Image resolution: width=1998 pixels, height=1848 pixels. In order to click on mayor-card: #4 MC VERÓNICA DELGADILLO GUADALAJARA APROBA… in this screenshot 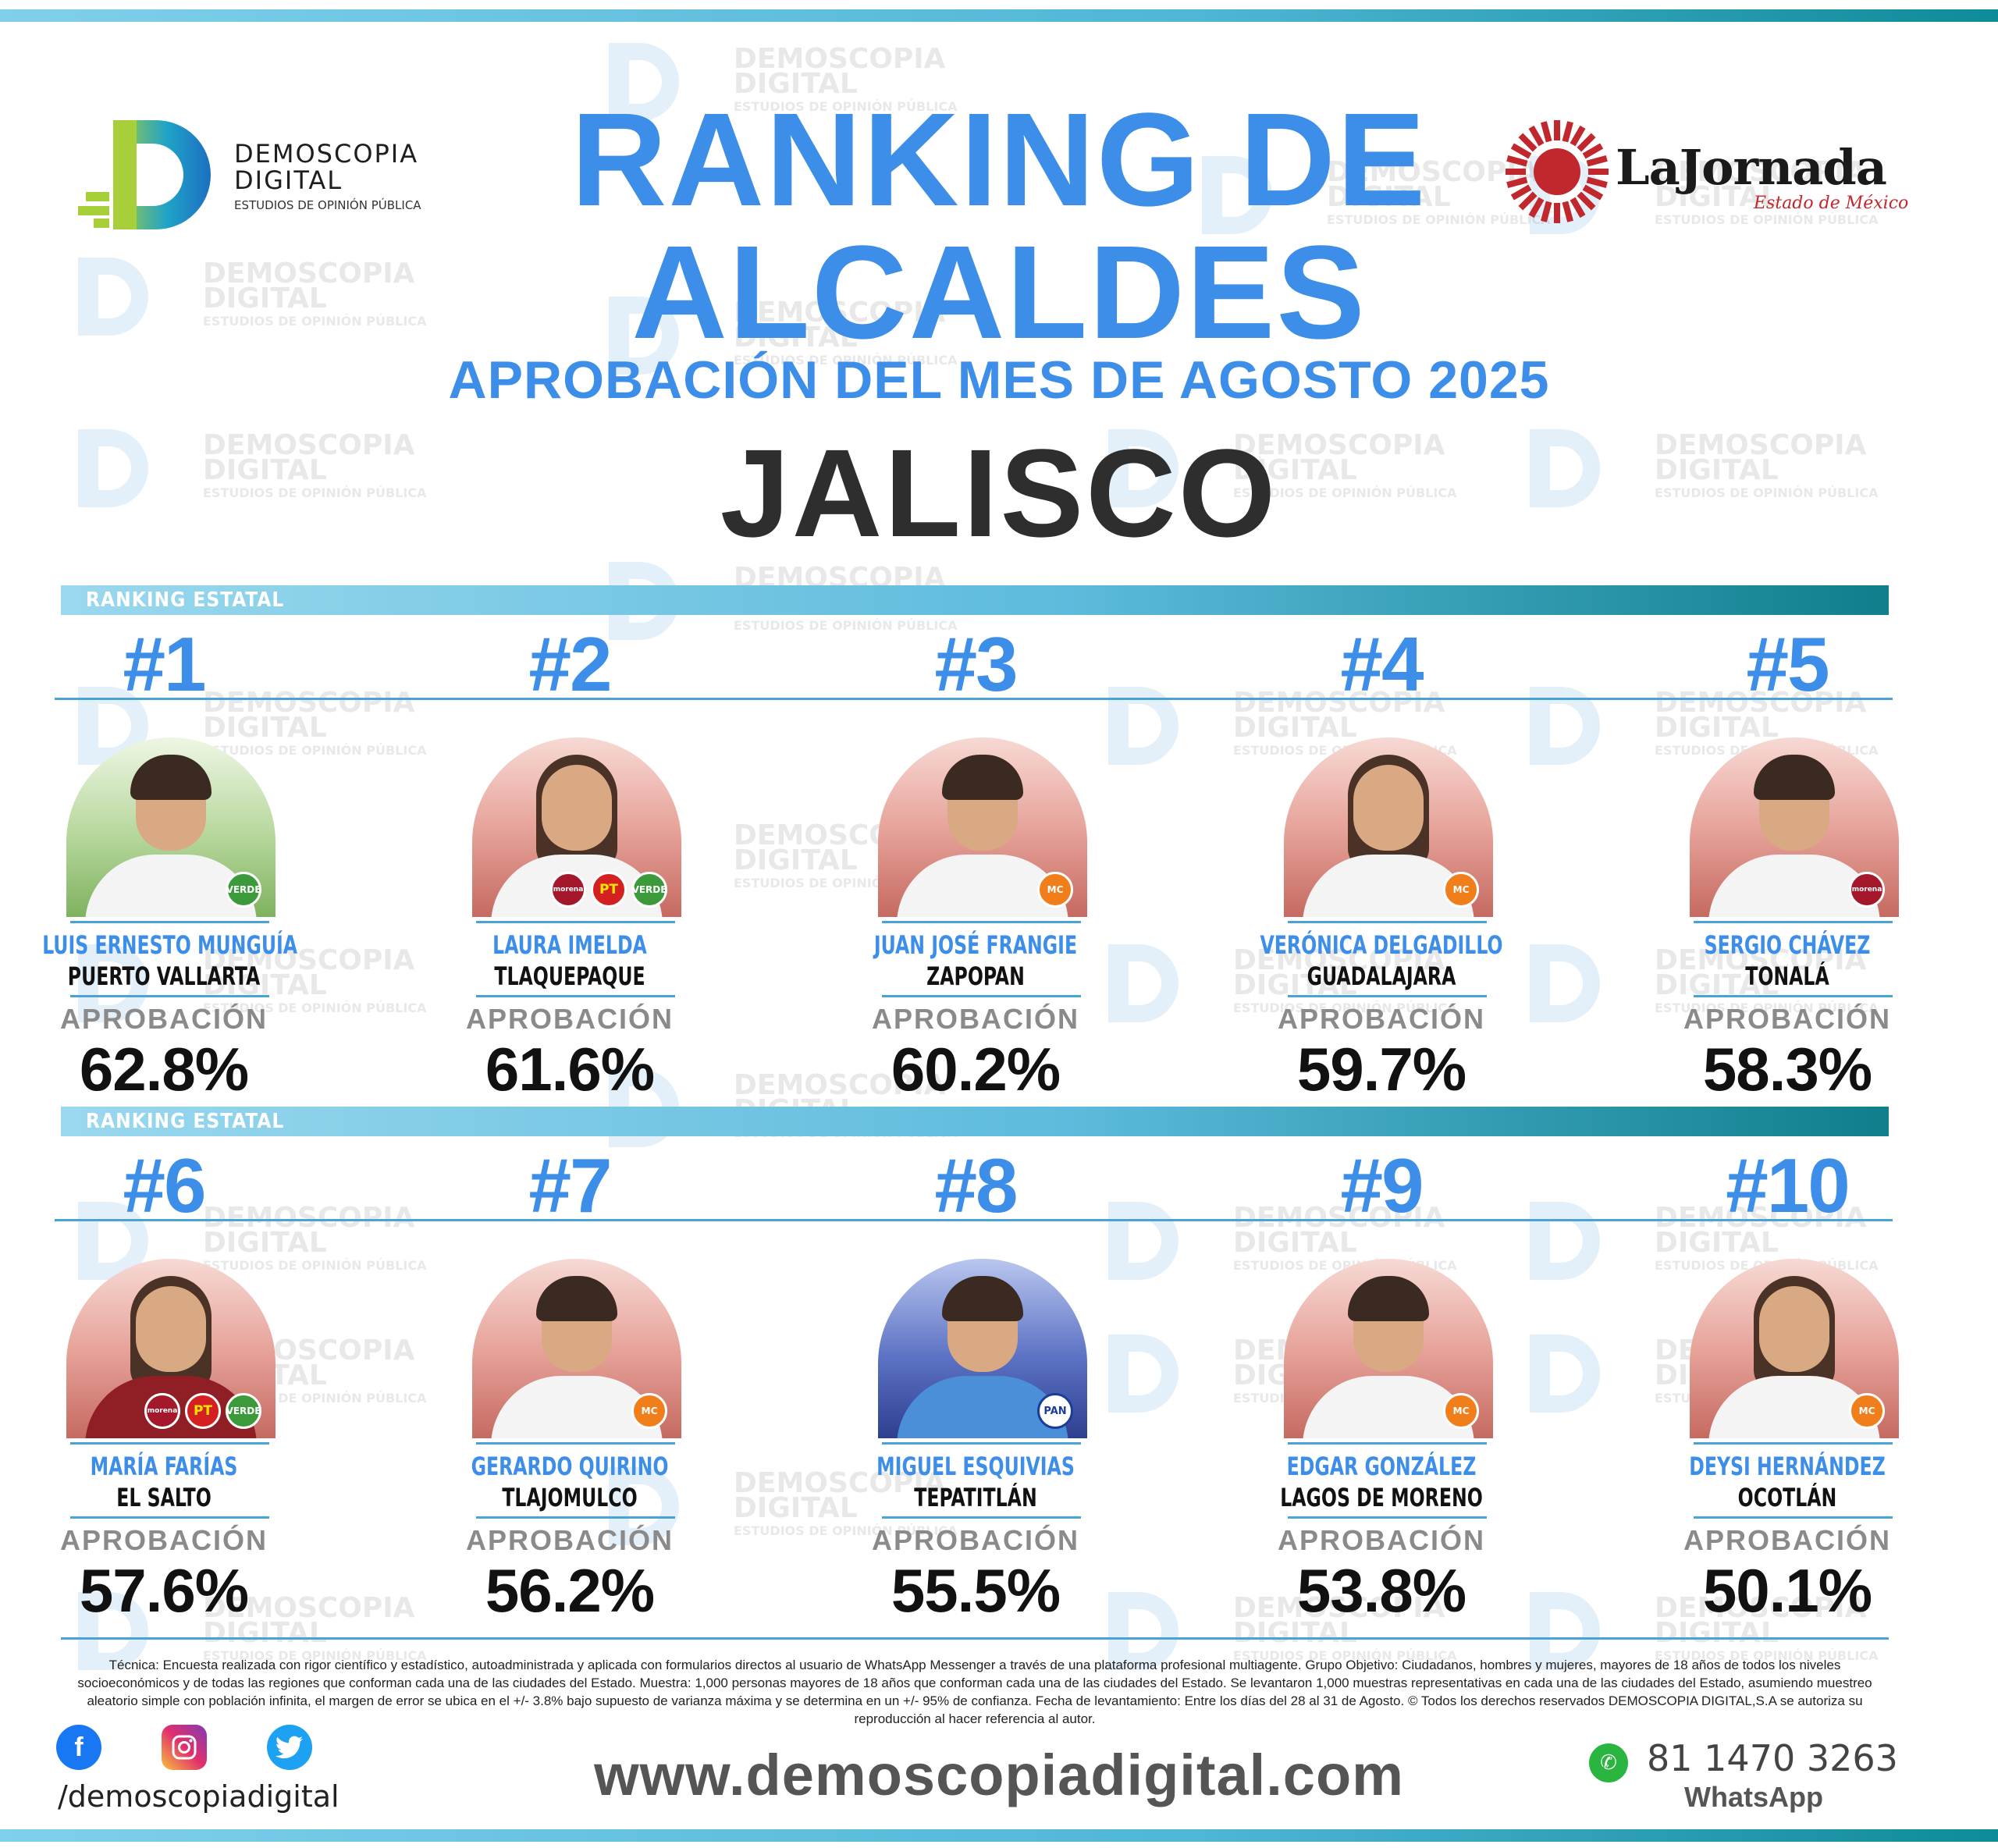, I will do `click(1381, 861)`.